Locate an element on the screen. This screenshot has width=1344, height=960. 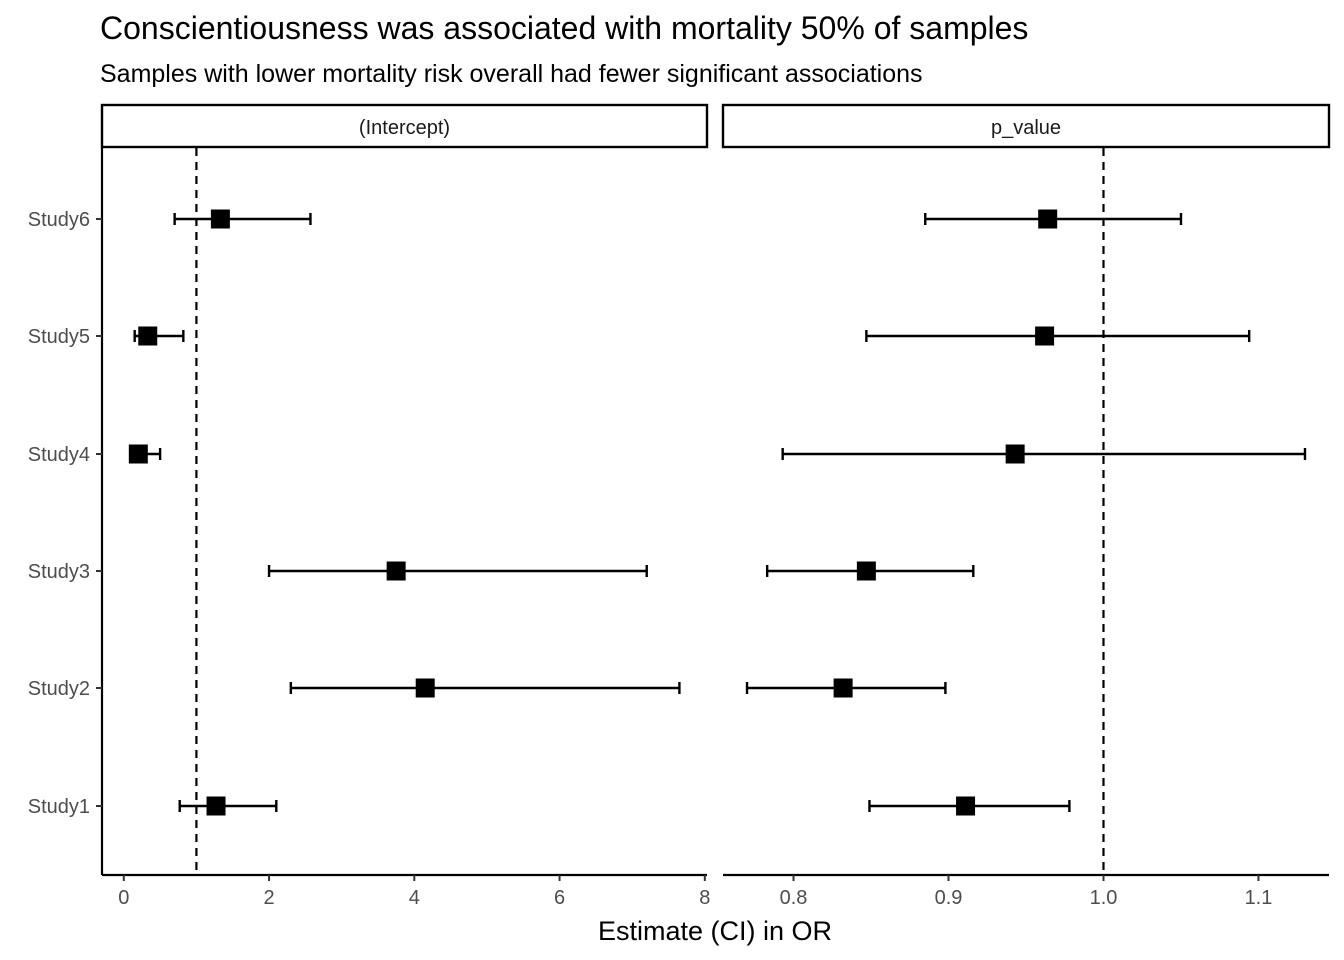
y-axis: Study1 Study2 Study3 Study4 Study5 Study6 is located at coordinates (66, 511).